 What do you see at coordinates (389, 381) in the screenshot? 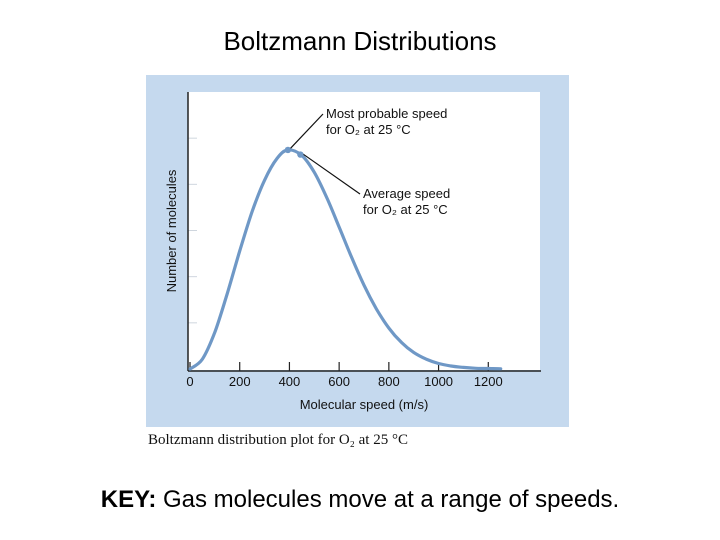
I see `x-tick-label-4: 800` at bounding box center [389, 381].